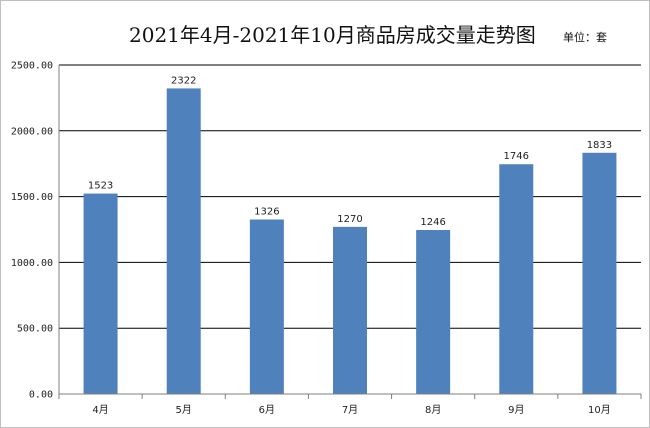 The width and height of the screenshot is (650, 428). I want to click on x-tick-label: 9月, so click(516, 410).